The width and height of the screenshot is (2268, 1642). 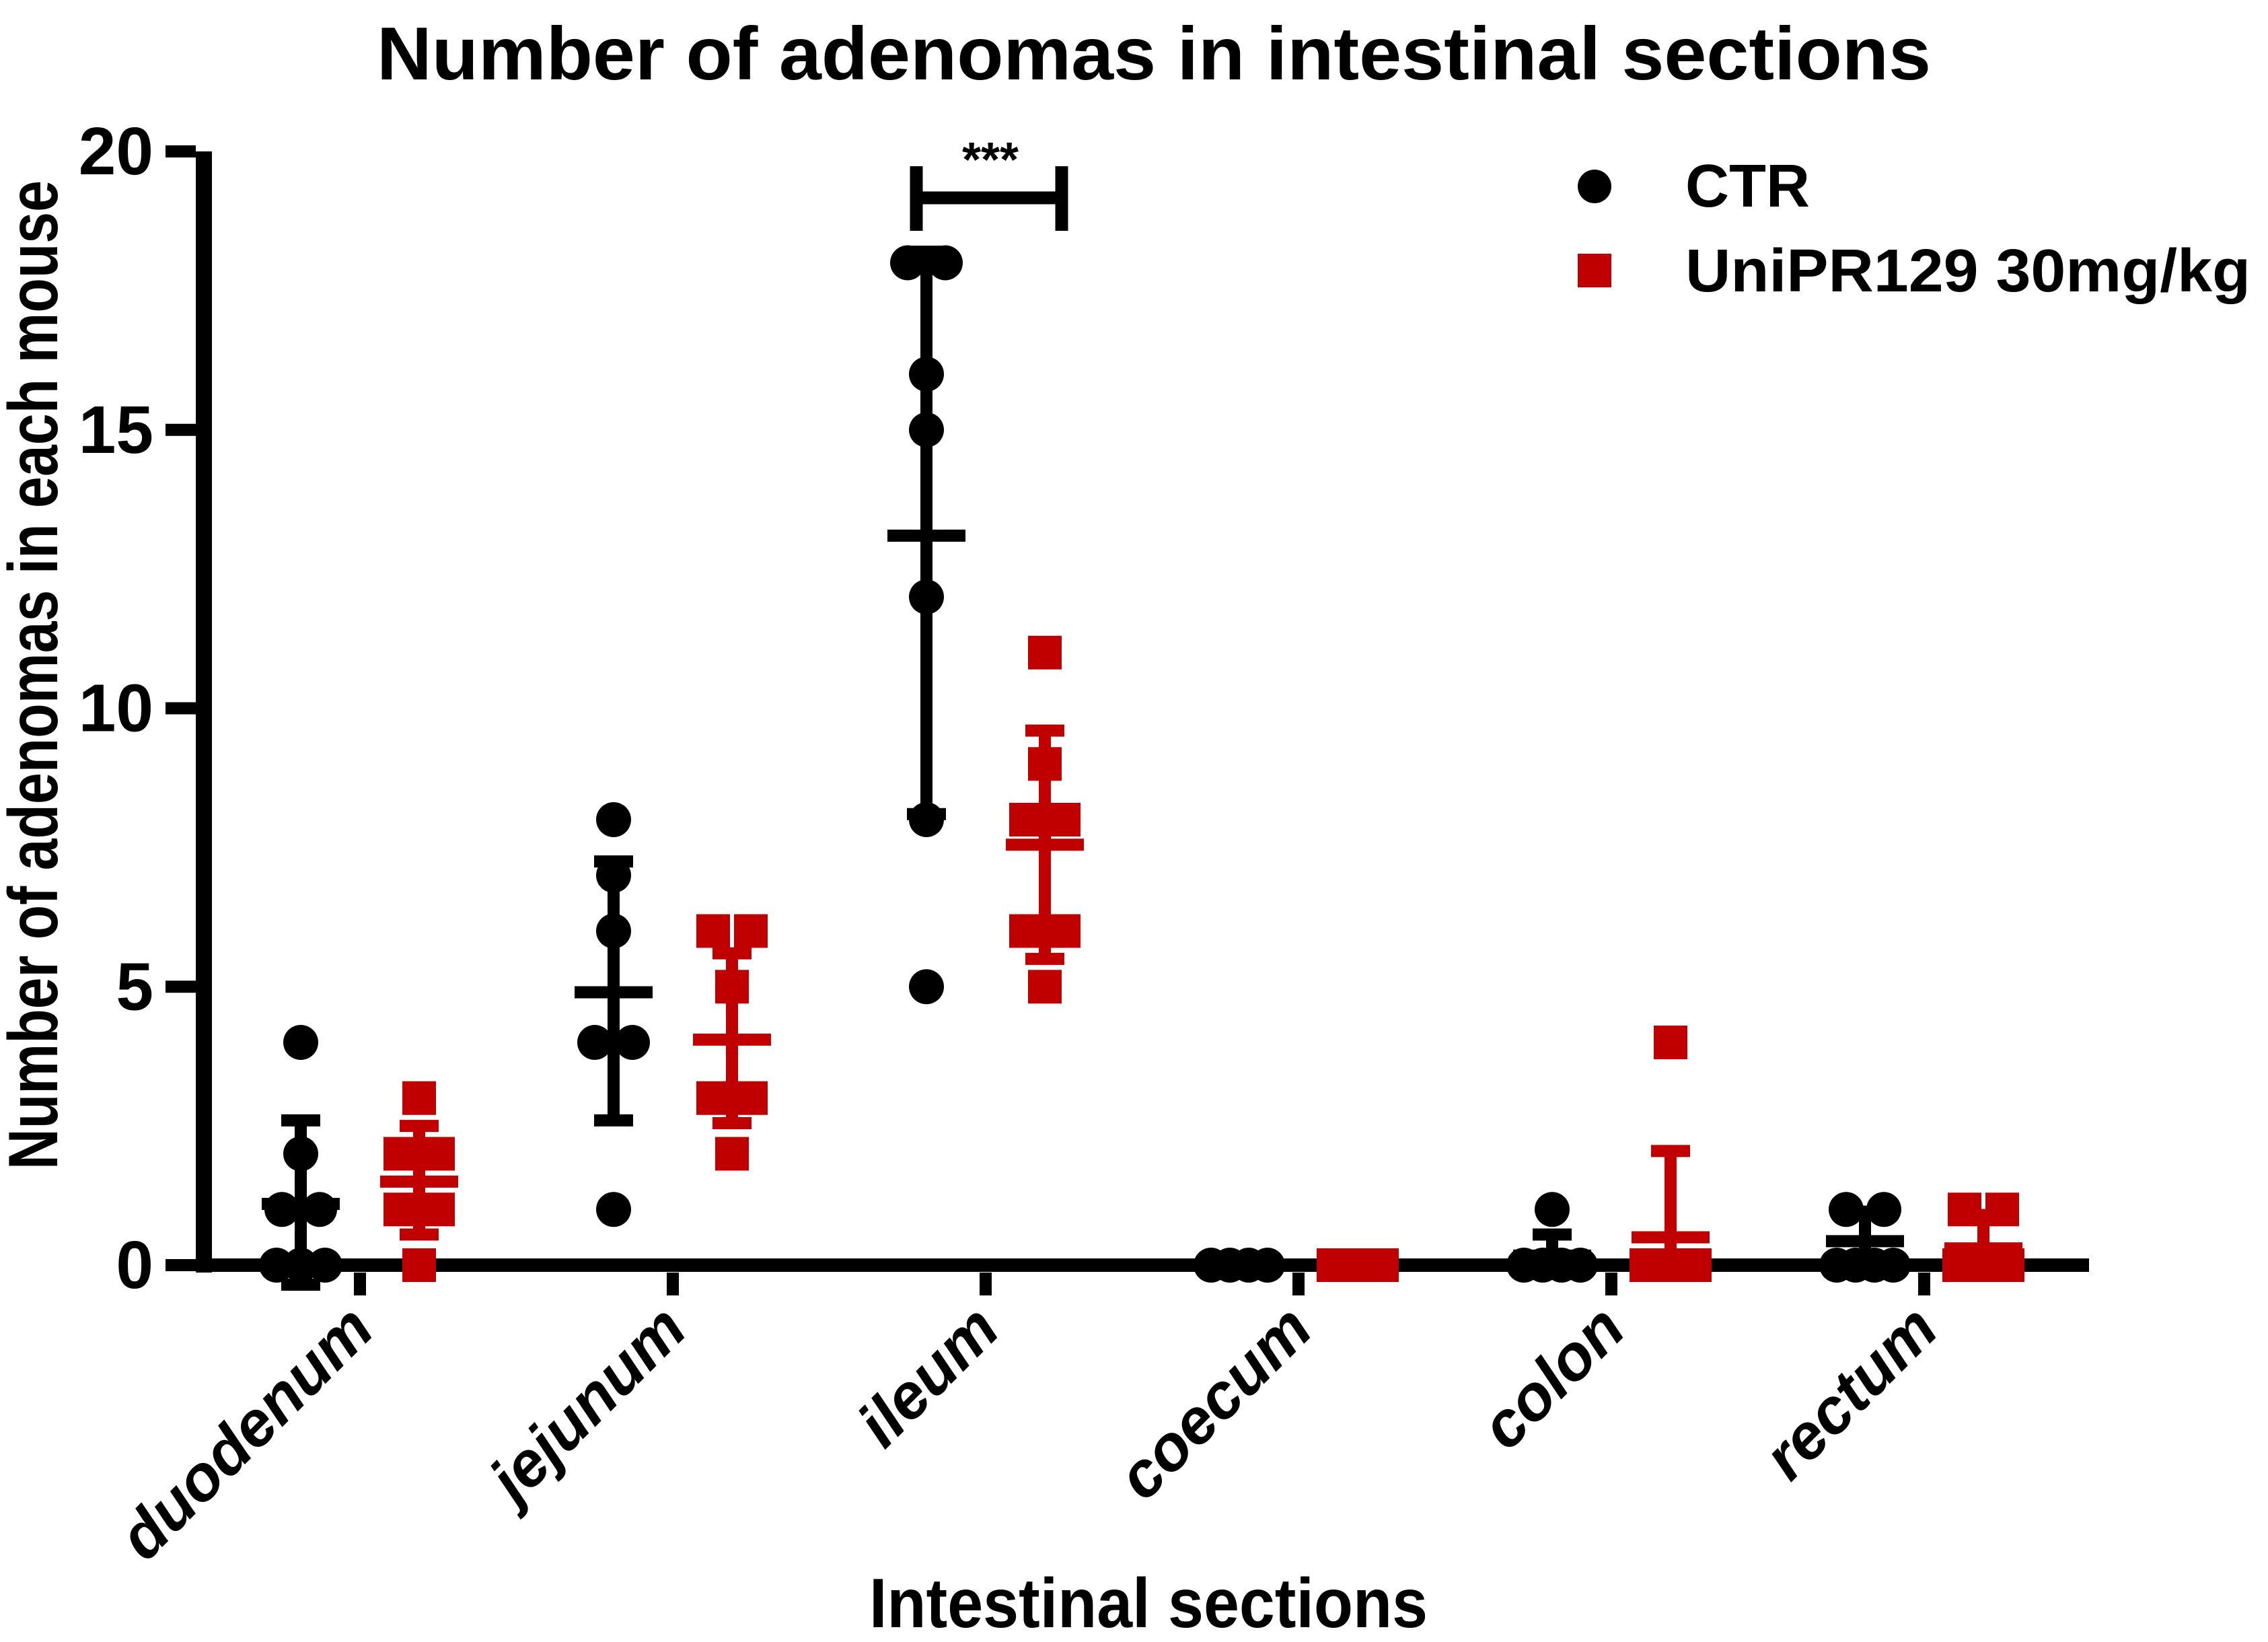 I want to click on legend-marker-unipr129-icon, so click(x=1594, y=270).